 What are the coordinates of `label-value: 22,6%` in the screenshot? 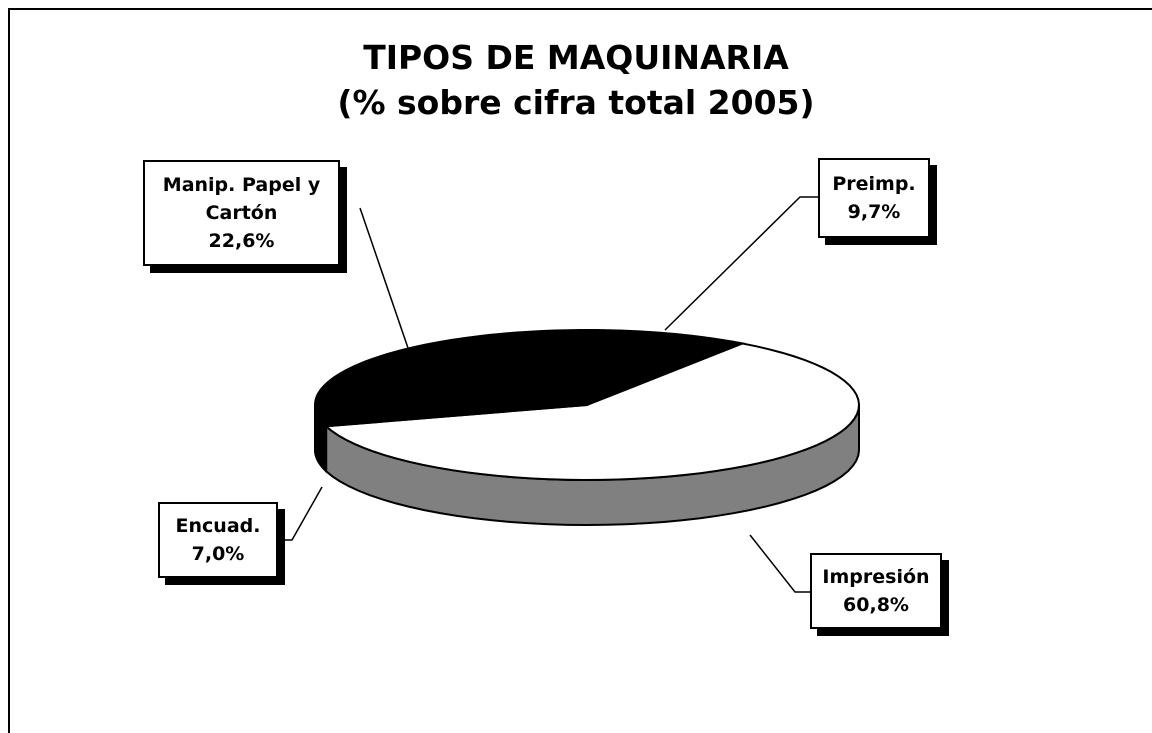 It's located at (241, 241).